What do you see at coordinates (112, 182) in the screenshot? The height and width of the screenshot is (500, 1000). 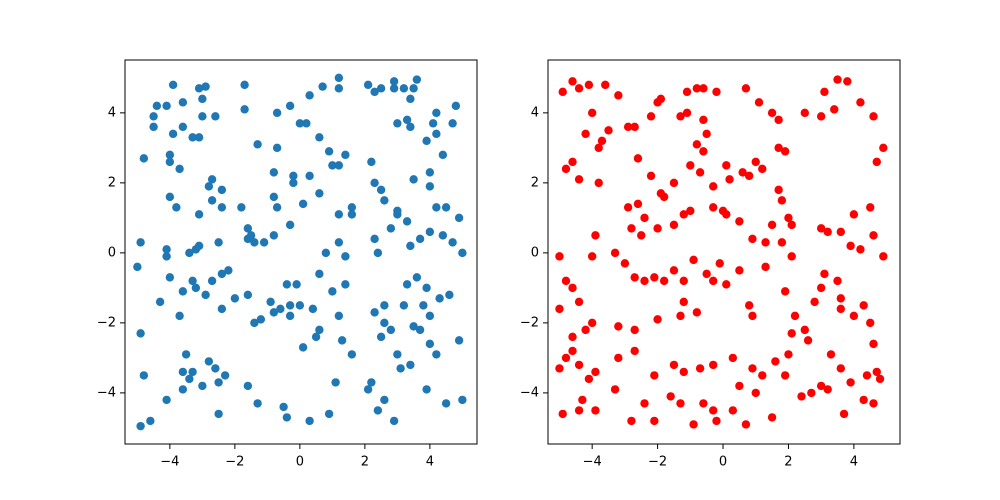 I see `y-tick-label: 2` at bounding box center [112, 182].